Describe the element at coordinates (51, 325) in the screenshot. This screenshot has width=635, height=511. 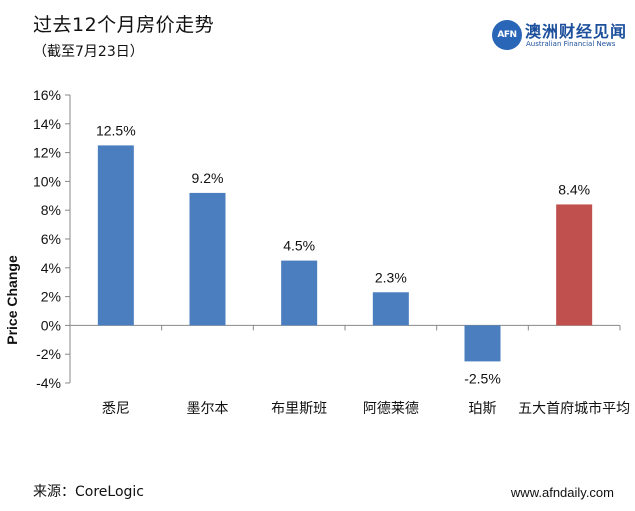
I see `y-tick-label: 0%` at that location.